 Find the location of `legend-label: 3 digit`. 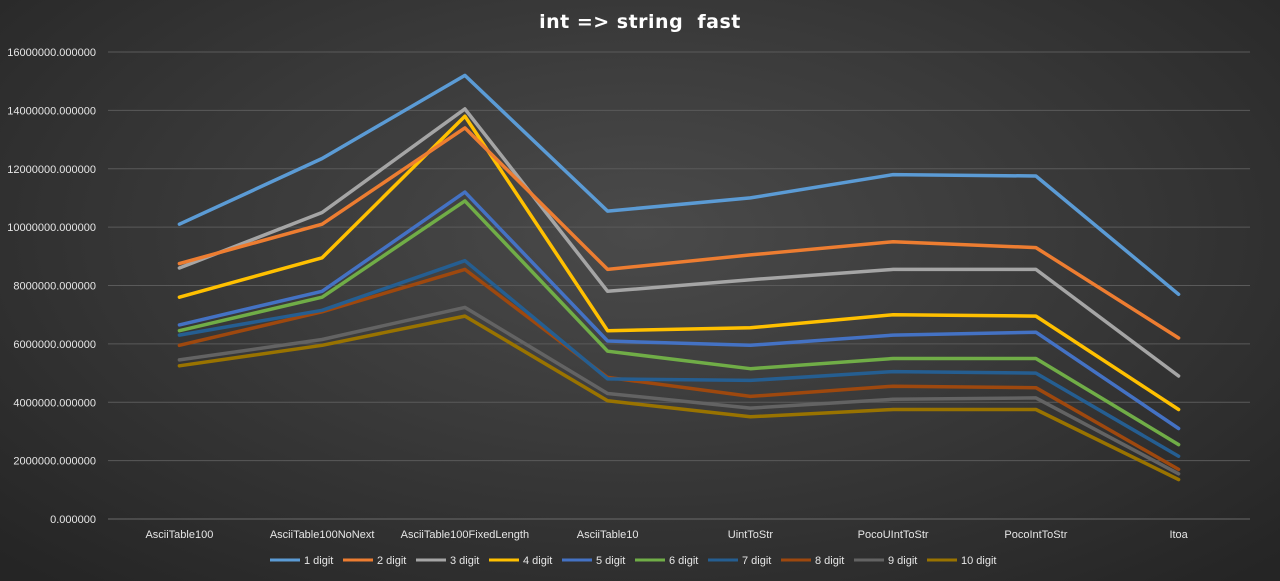

legend-label: 3 digit is located at coordinates (464, 561).